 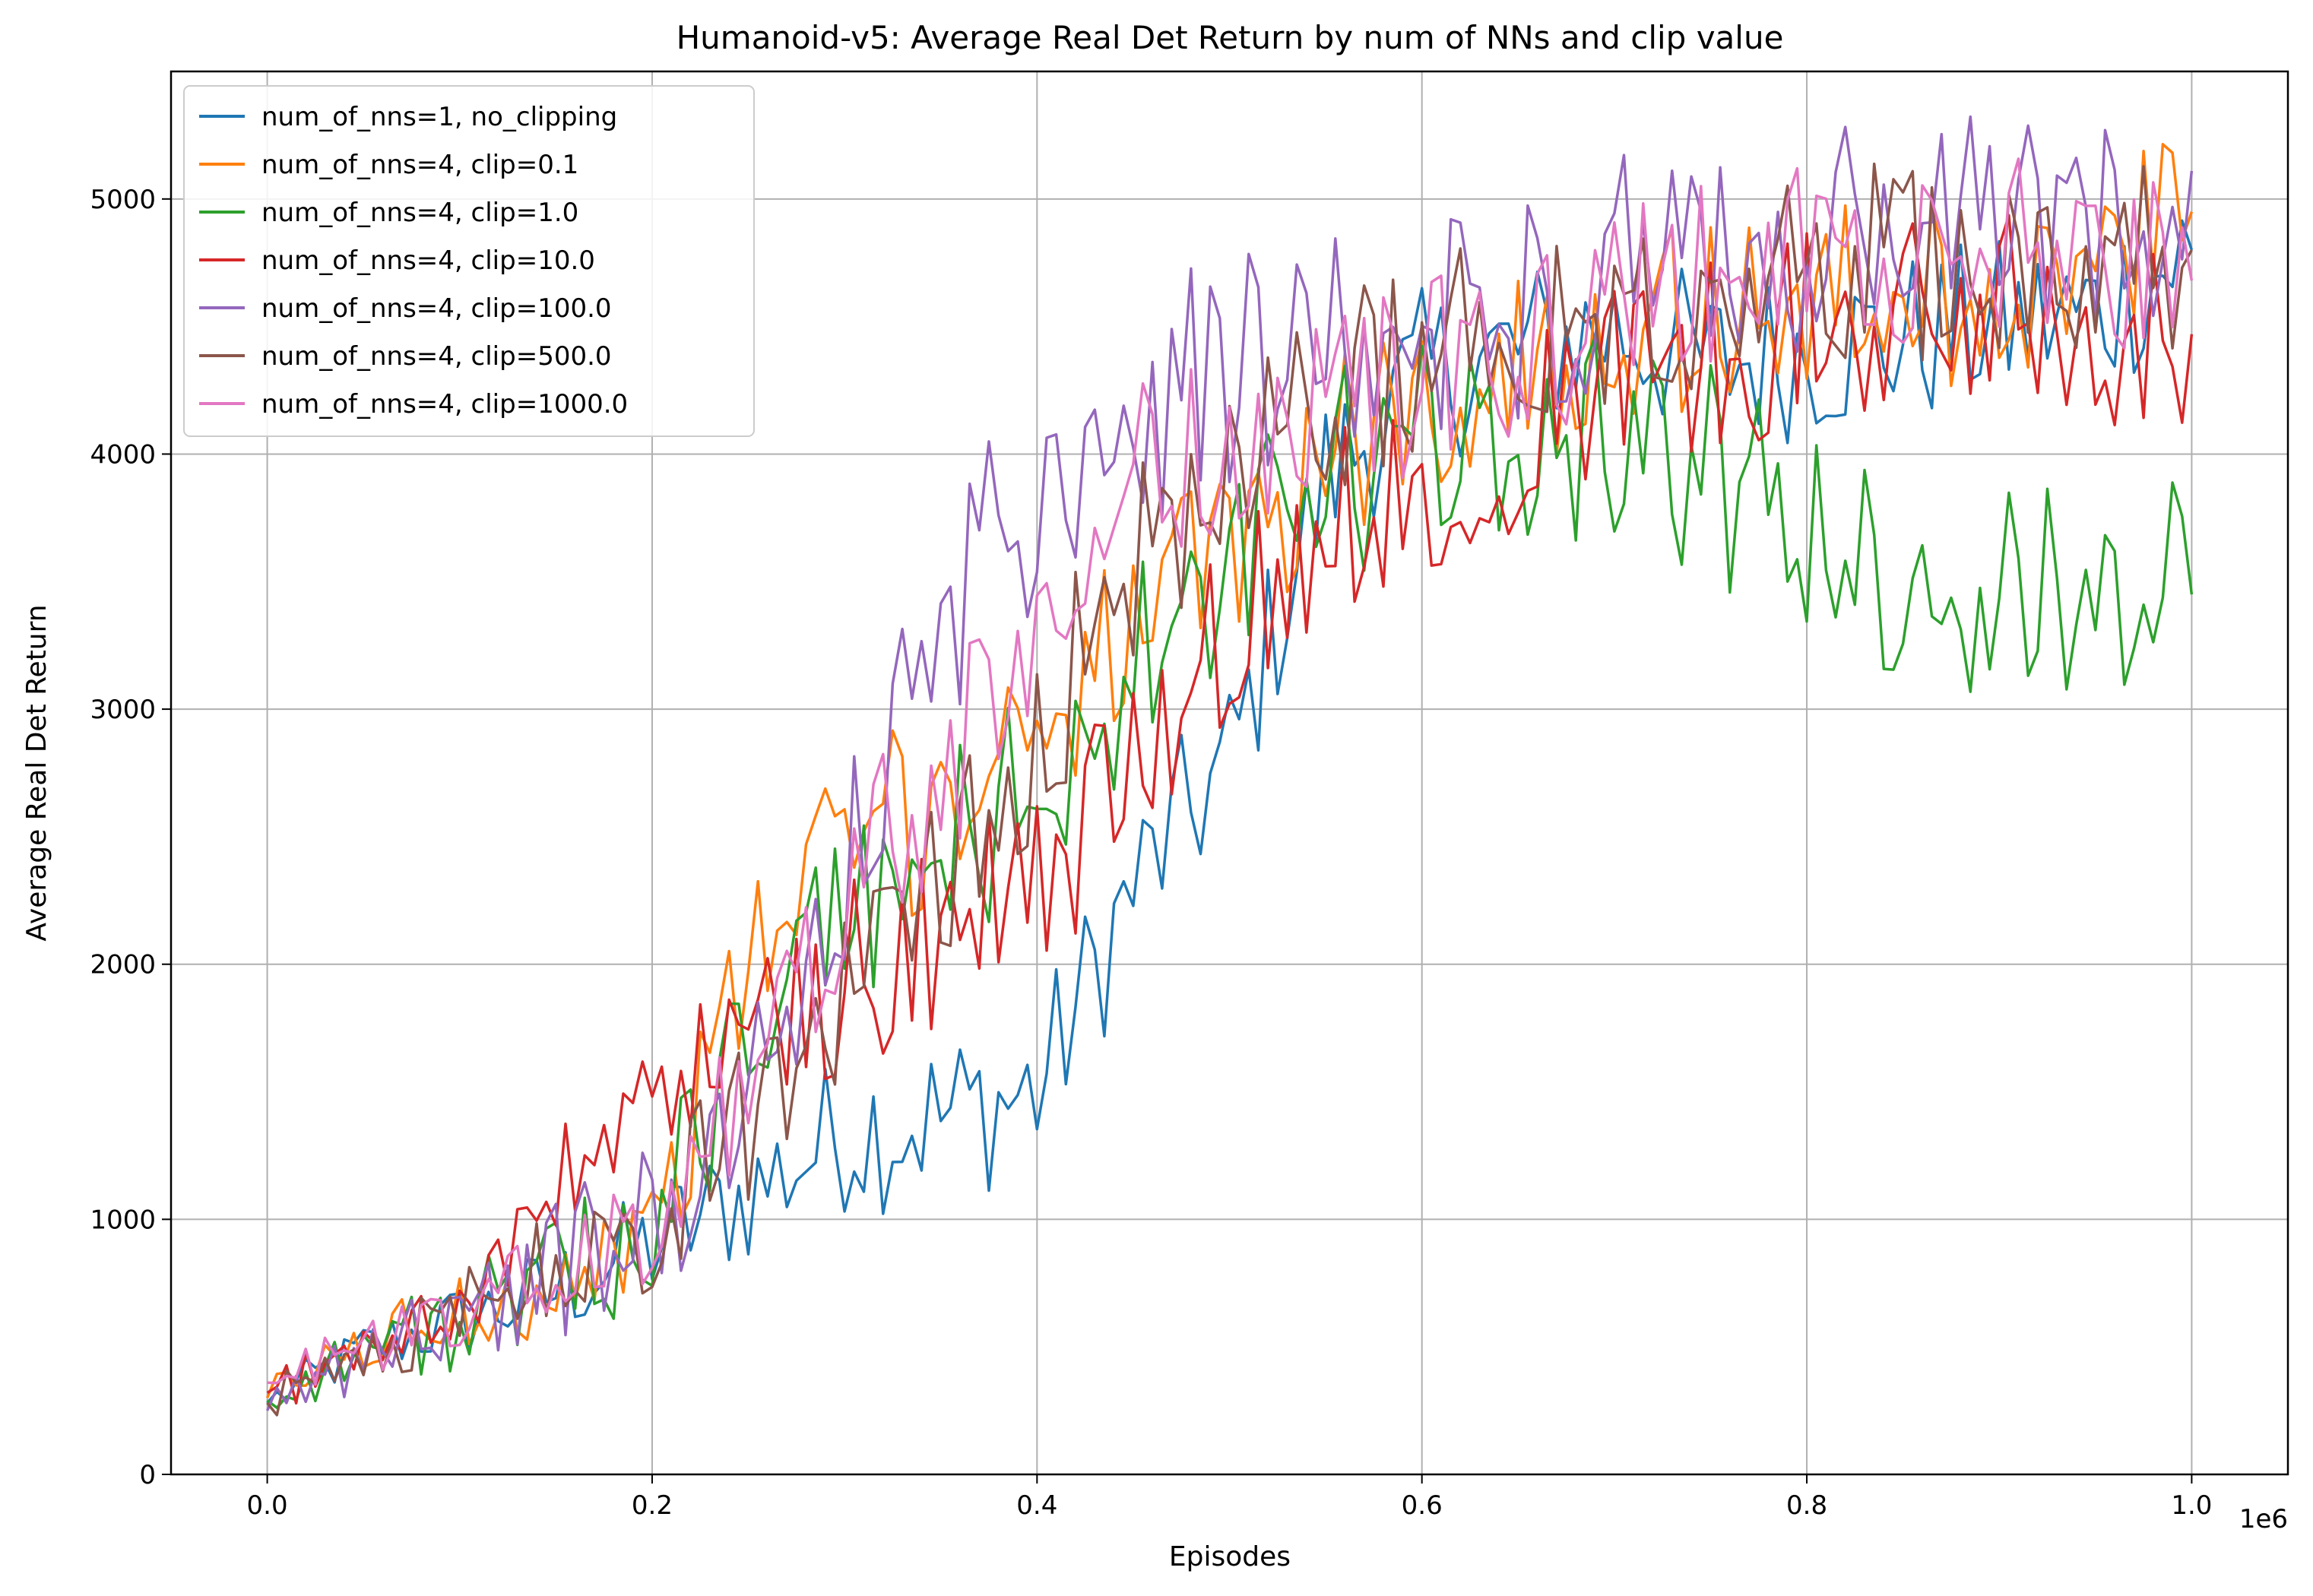 I want to click on y-tick-label: 2000, so click(x=123, y=965).